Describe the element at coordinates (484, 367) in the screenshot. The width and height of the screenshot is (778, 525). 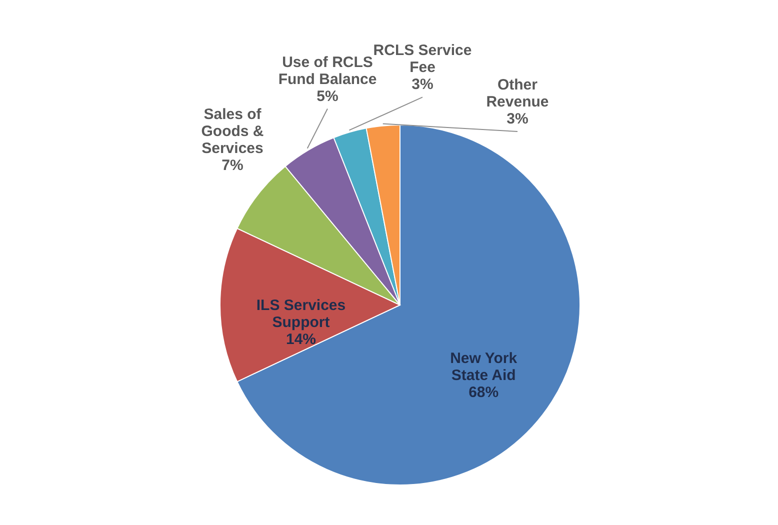
I see `slice-label: New York State Aid` at that location.